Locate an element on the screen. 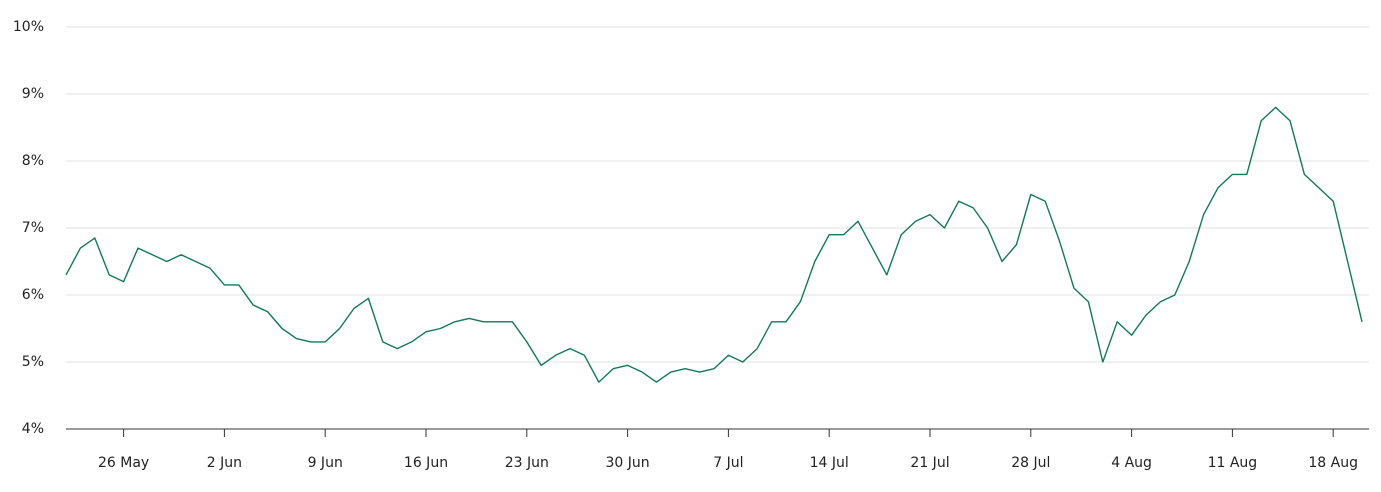 This screenshot has height=492, width=1381. x-tick-label: 7 Jul is located at coordinates (728, 463).